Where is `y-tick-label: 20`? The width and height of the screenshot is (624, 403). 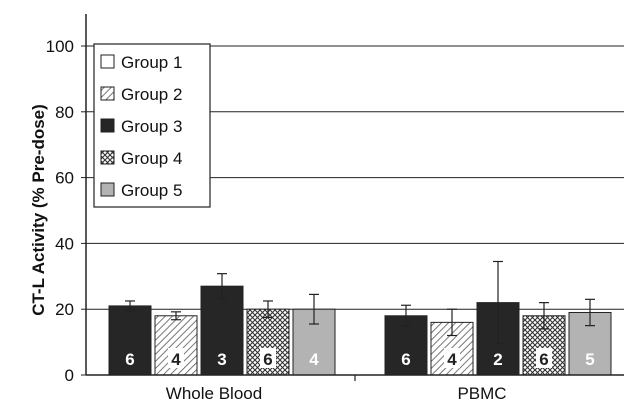 y-tick-label: 20 is located at coordinates (64, 309).